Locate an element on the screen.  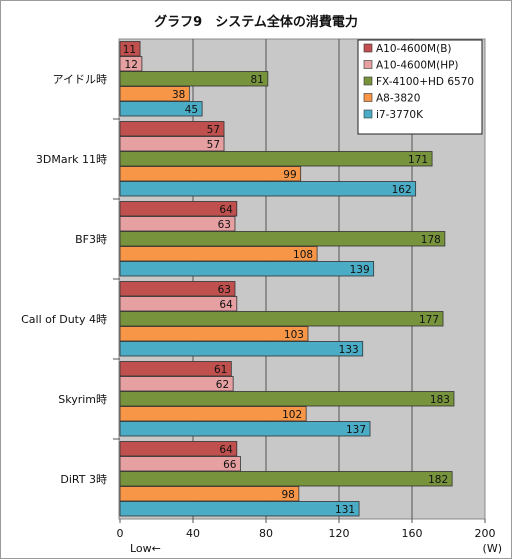
bar-value-label: 133 is located at coordinates (349, 350).